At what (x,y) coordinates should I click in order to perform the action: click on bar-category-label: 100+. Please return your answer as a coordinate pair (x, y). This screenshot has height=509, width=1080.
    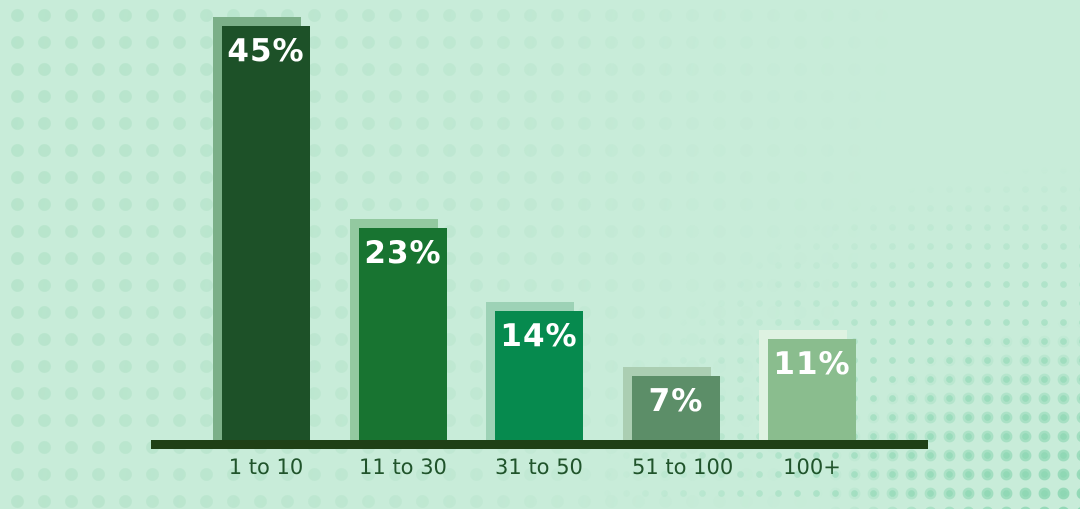
    Looking at the image, I should click on (812, 467).